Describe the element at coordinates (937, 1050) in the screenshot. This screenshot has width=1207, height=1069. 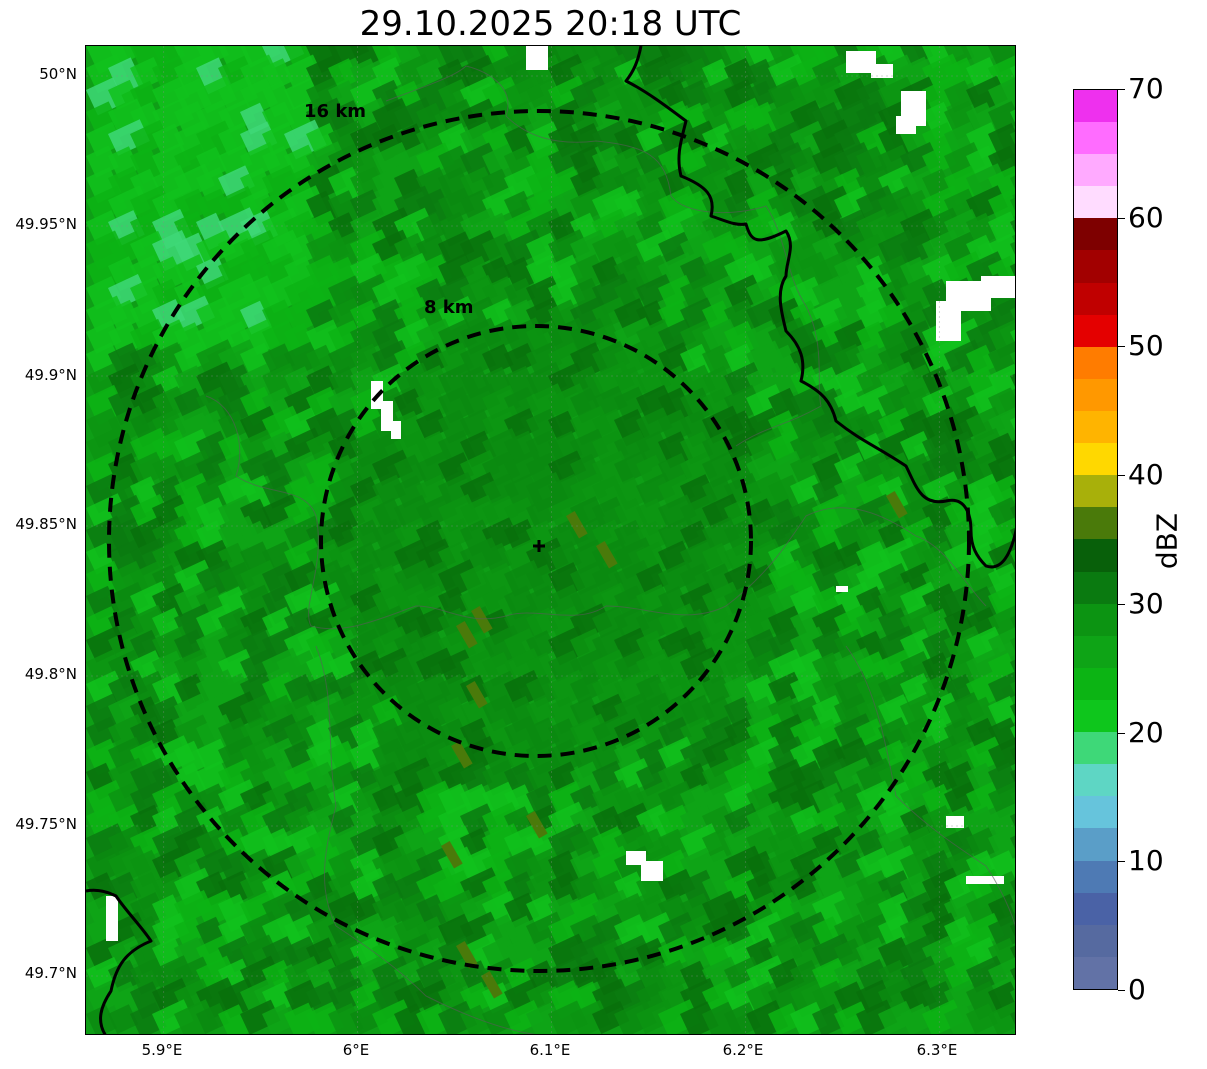
I see `x-tick-label: 6.3°E` at that location.